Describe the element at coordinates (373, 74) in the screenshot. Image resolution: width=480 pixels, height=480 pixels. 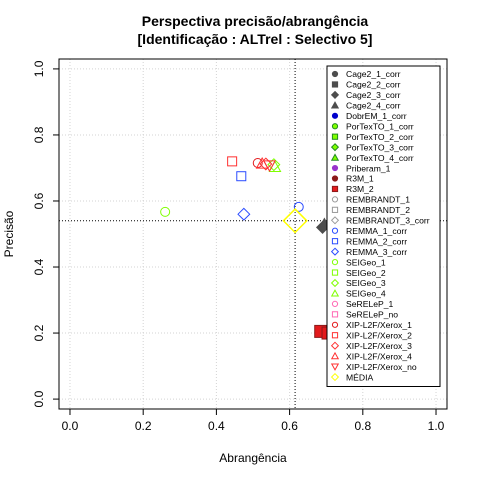
I see `legend-label: Cage2_1_corr` at that location.